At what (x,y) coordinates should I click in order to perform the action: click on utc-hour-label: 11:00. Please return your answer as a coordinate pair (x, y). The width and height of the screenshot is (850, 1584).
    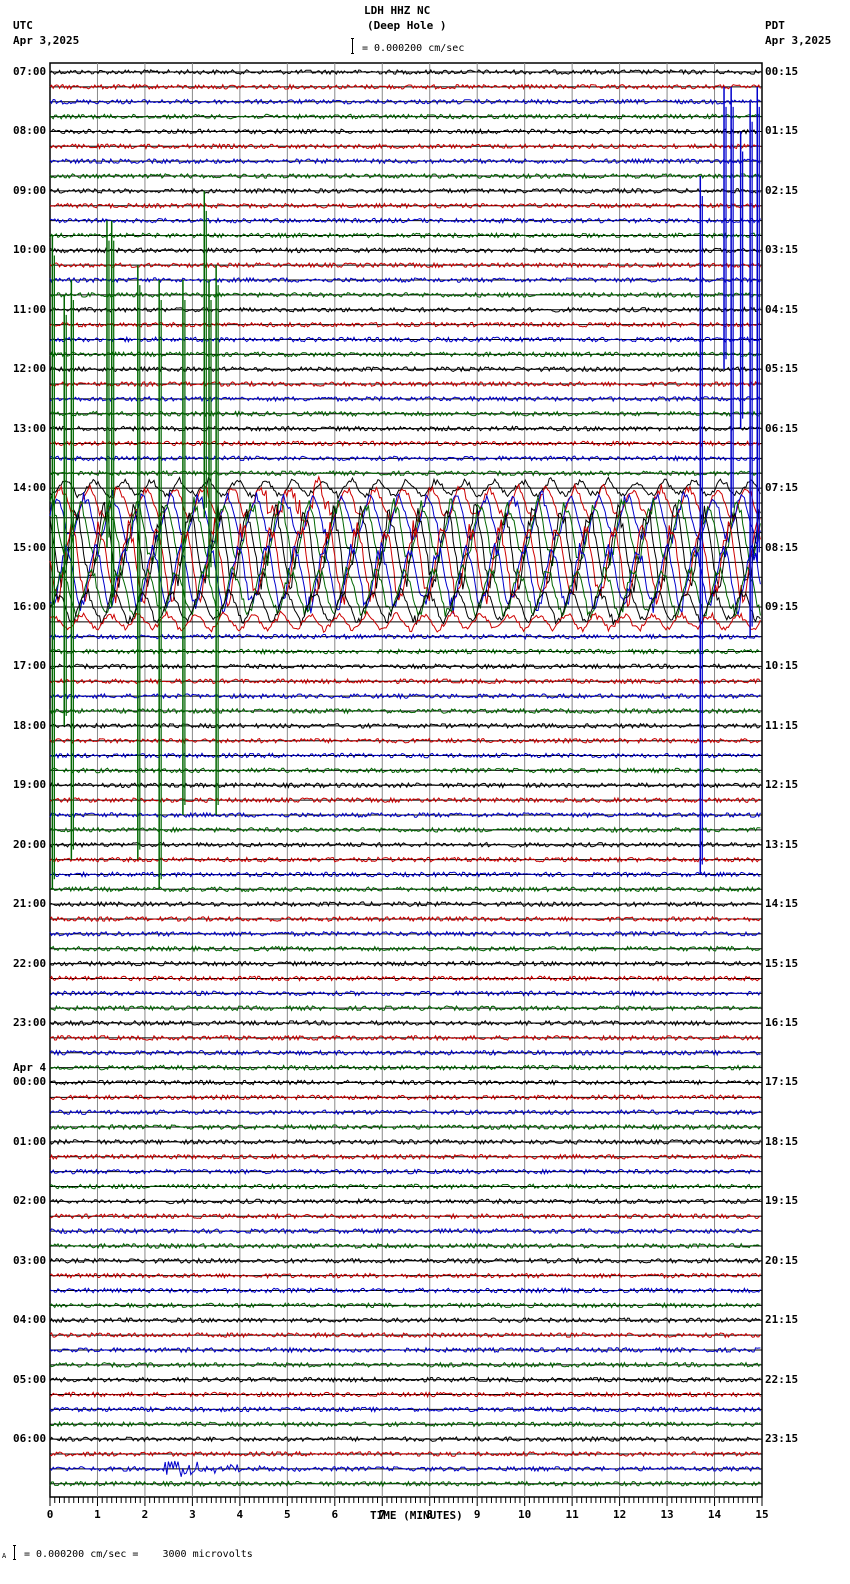
    Looking at the image, I should click on (30, 309).